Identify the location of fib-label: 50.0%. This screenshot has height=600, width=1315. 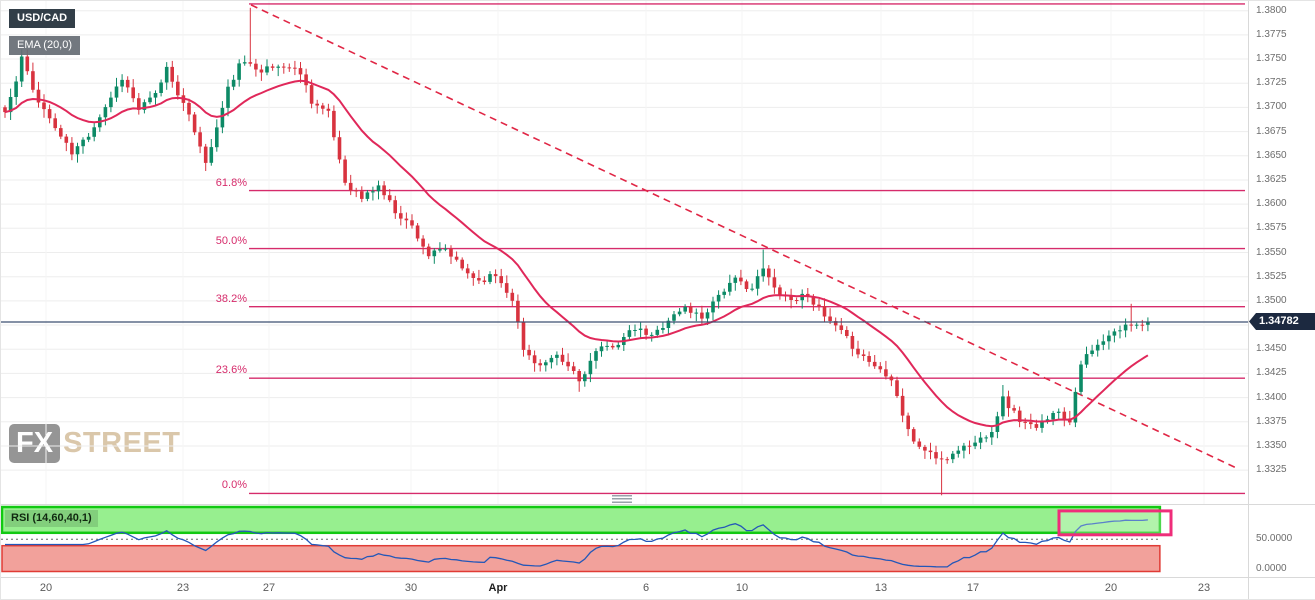
(231, 241).